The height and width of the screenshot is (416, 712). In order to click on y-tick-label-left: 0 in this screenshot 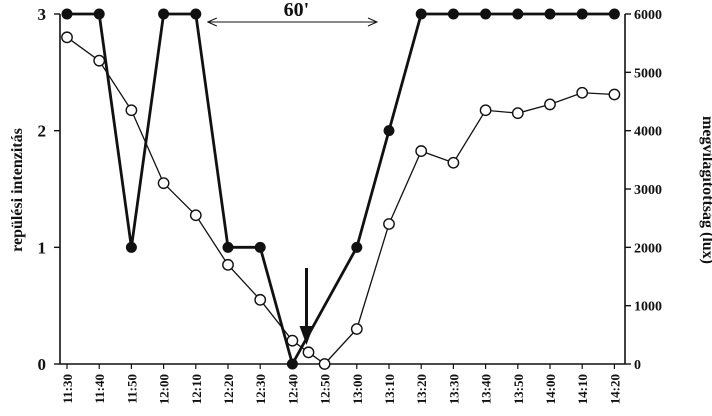, I will do `click(42, 364)`.